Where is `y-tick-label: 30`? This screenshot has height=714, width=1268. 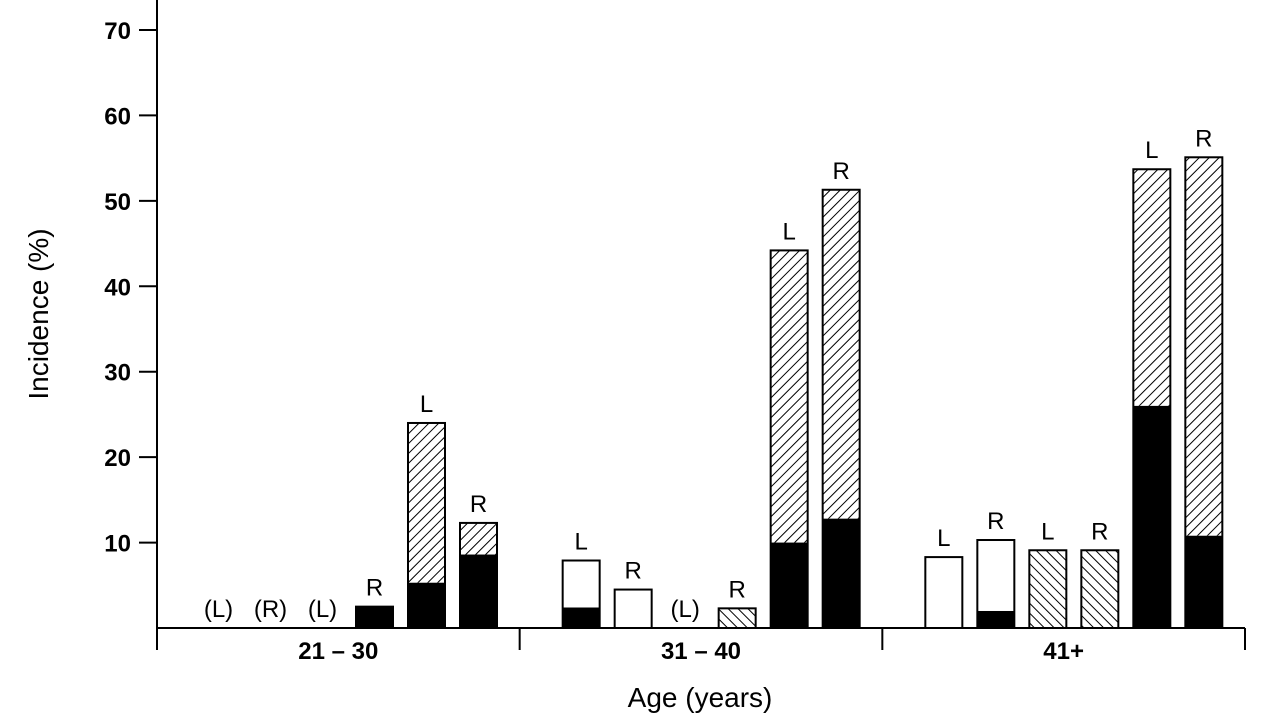 y-tick-label: 30 is located at coordinates (117, 373).